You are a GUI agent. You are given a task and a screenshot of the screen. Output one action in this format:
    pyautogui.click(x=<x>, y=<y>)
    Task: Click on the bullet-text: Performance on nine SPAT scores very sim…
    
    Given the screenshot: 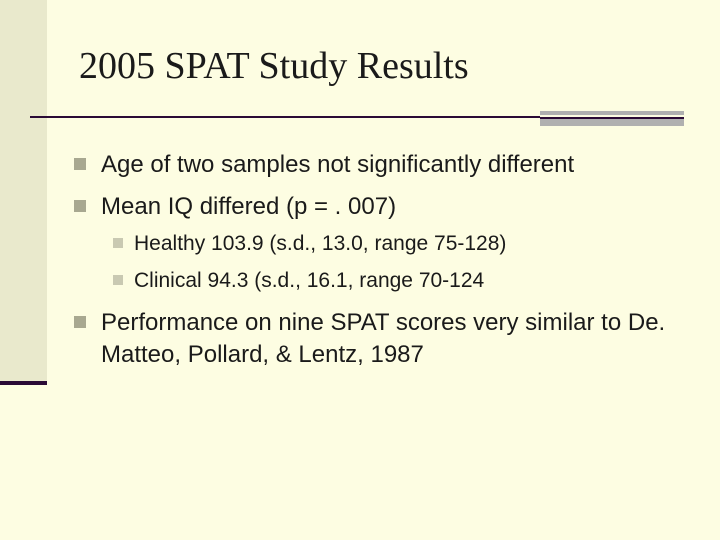 What is the action you would take?
    pyautogui.click(x=383, y=338)
    